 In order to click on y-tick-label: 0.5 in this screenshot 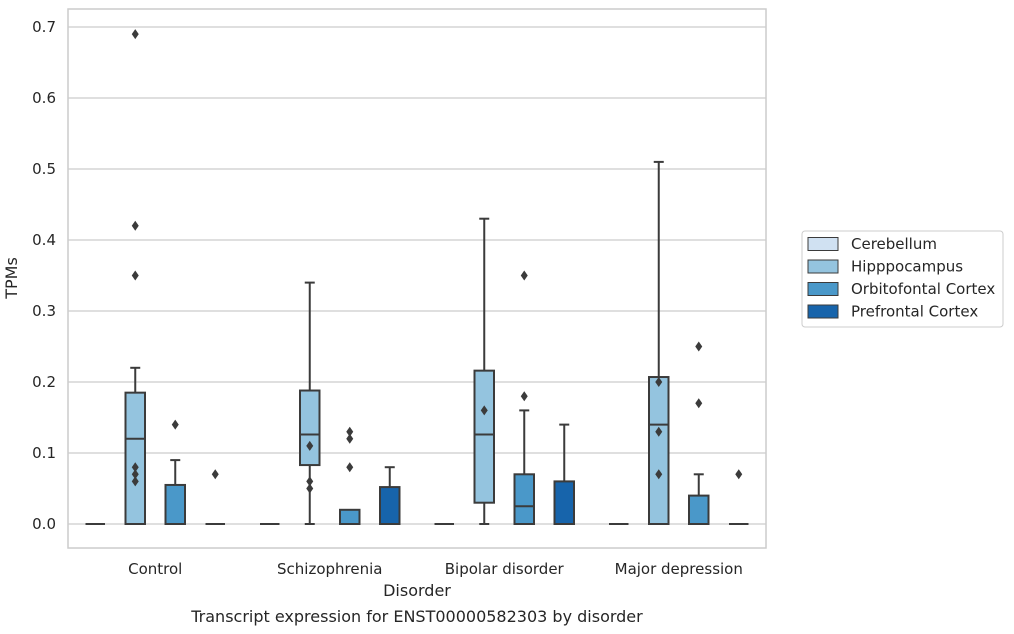, I will do `click(44, 169)`.